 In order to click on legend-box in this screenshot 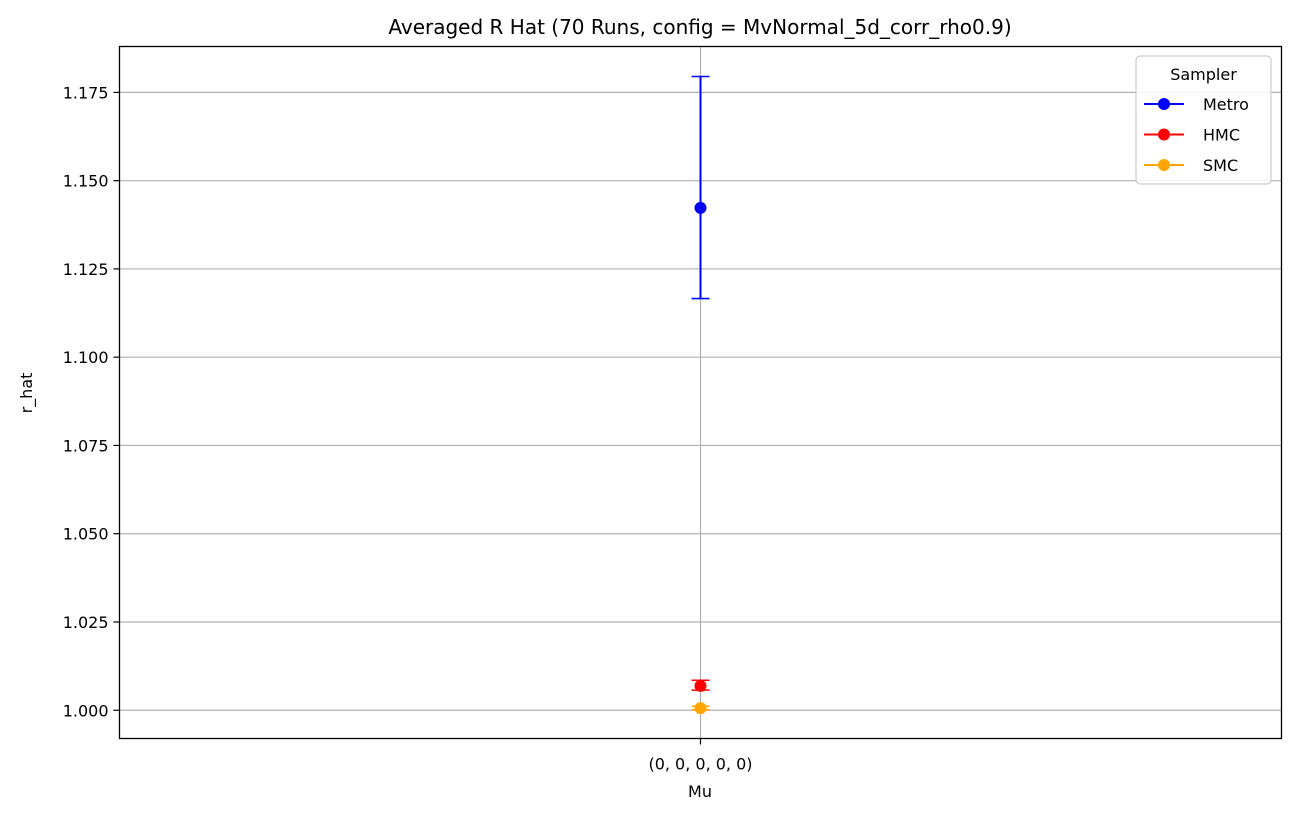, I will do `click(1203, 120)`.